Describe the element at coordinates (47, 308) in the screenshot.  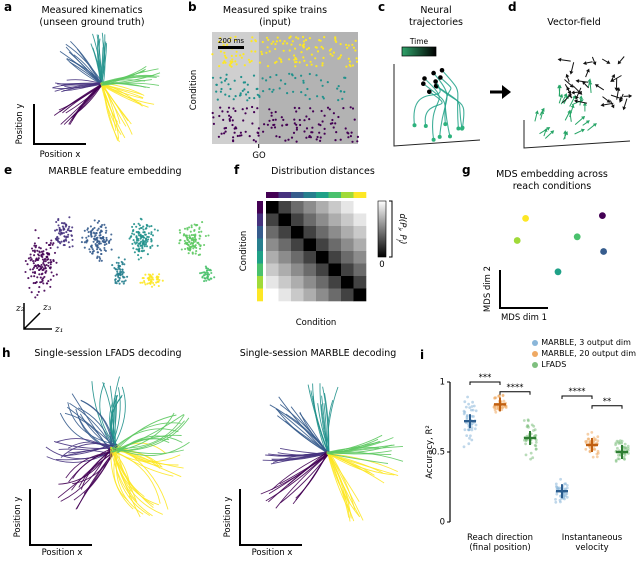
I see `z3-axis-label: z₃` at that location.